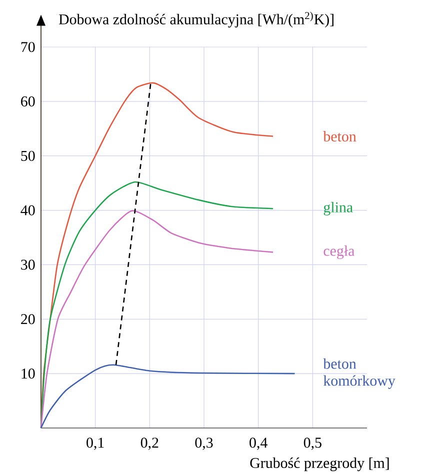 This screenshot has width=422, height=474. I want to click on y-tick-label: 20, so click(28, 319).